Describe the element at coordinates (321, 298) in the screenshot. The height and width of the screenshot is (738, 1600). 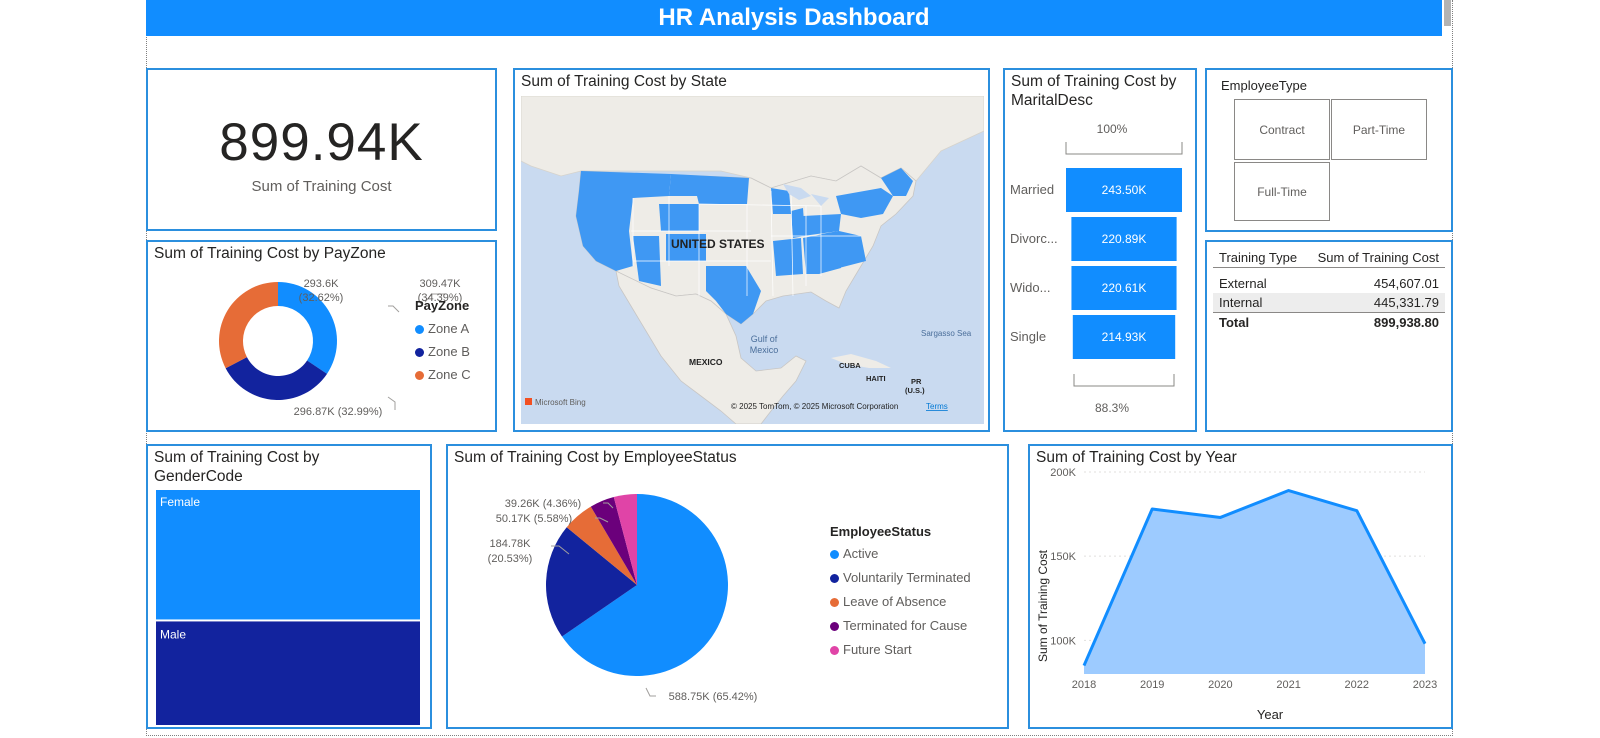
I see `zone-c-pct-label: (32.62%)` at that location.